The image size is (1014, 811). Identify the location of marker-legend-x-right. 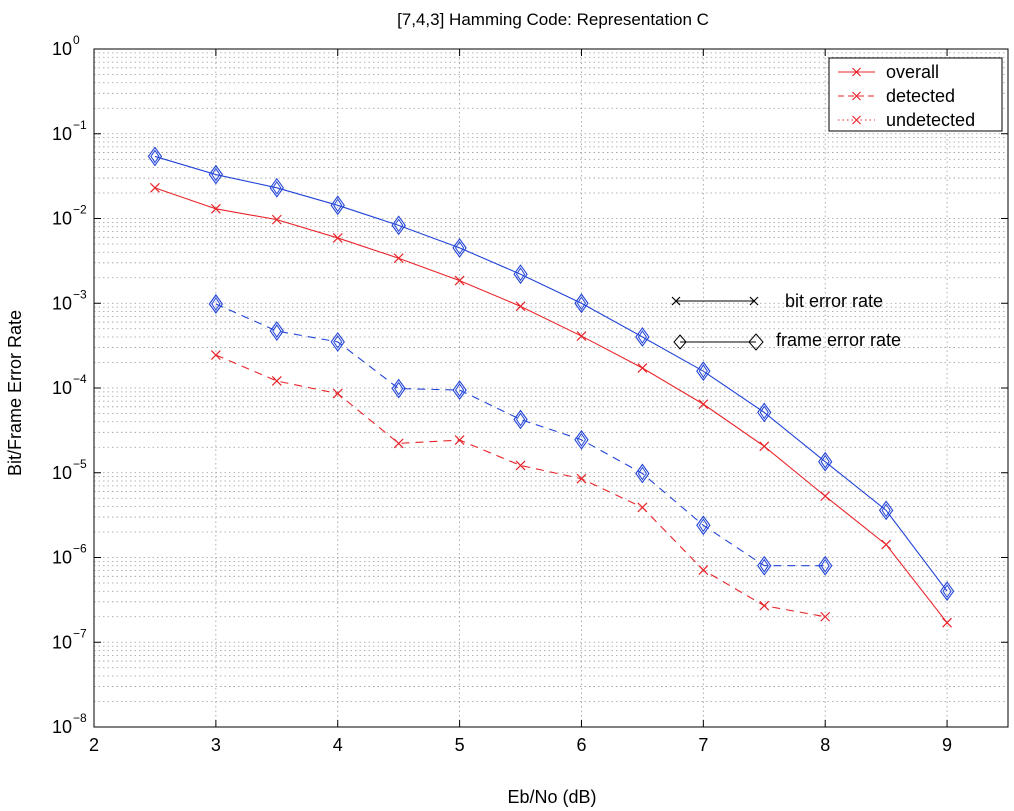
(754, 301).